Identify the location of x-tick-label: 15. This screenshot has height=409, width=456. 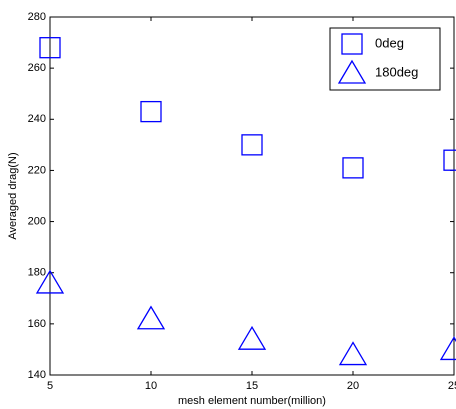
(252, 386).